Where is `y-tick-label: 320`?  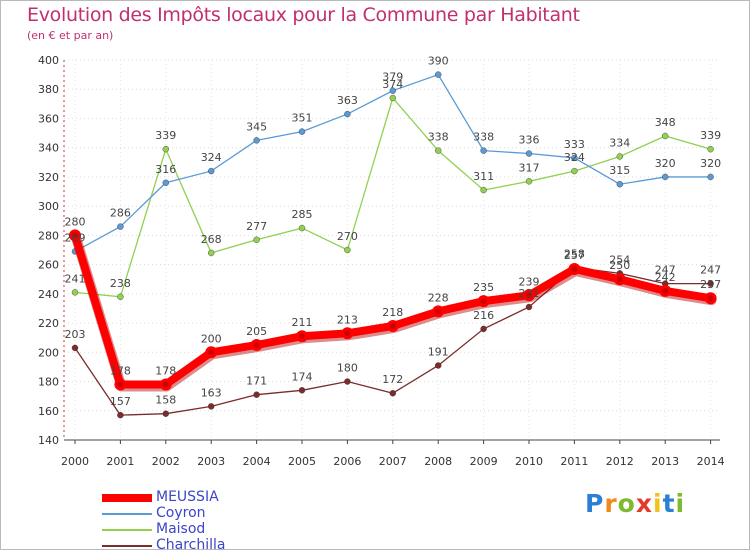
y-tick-label: 320 is located at coordinates (48, 177).